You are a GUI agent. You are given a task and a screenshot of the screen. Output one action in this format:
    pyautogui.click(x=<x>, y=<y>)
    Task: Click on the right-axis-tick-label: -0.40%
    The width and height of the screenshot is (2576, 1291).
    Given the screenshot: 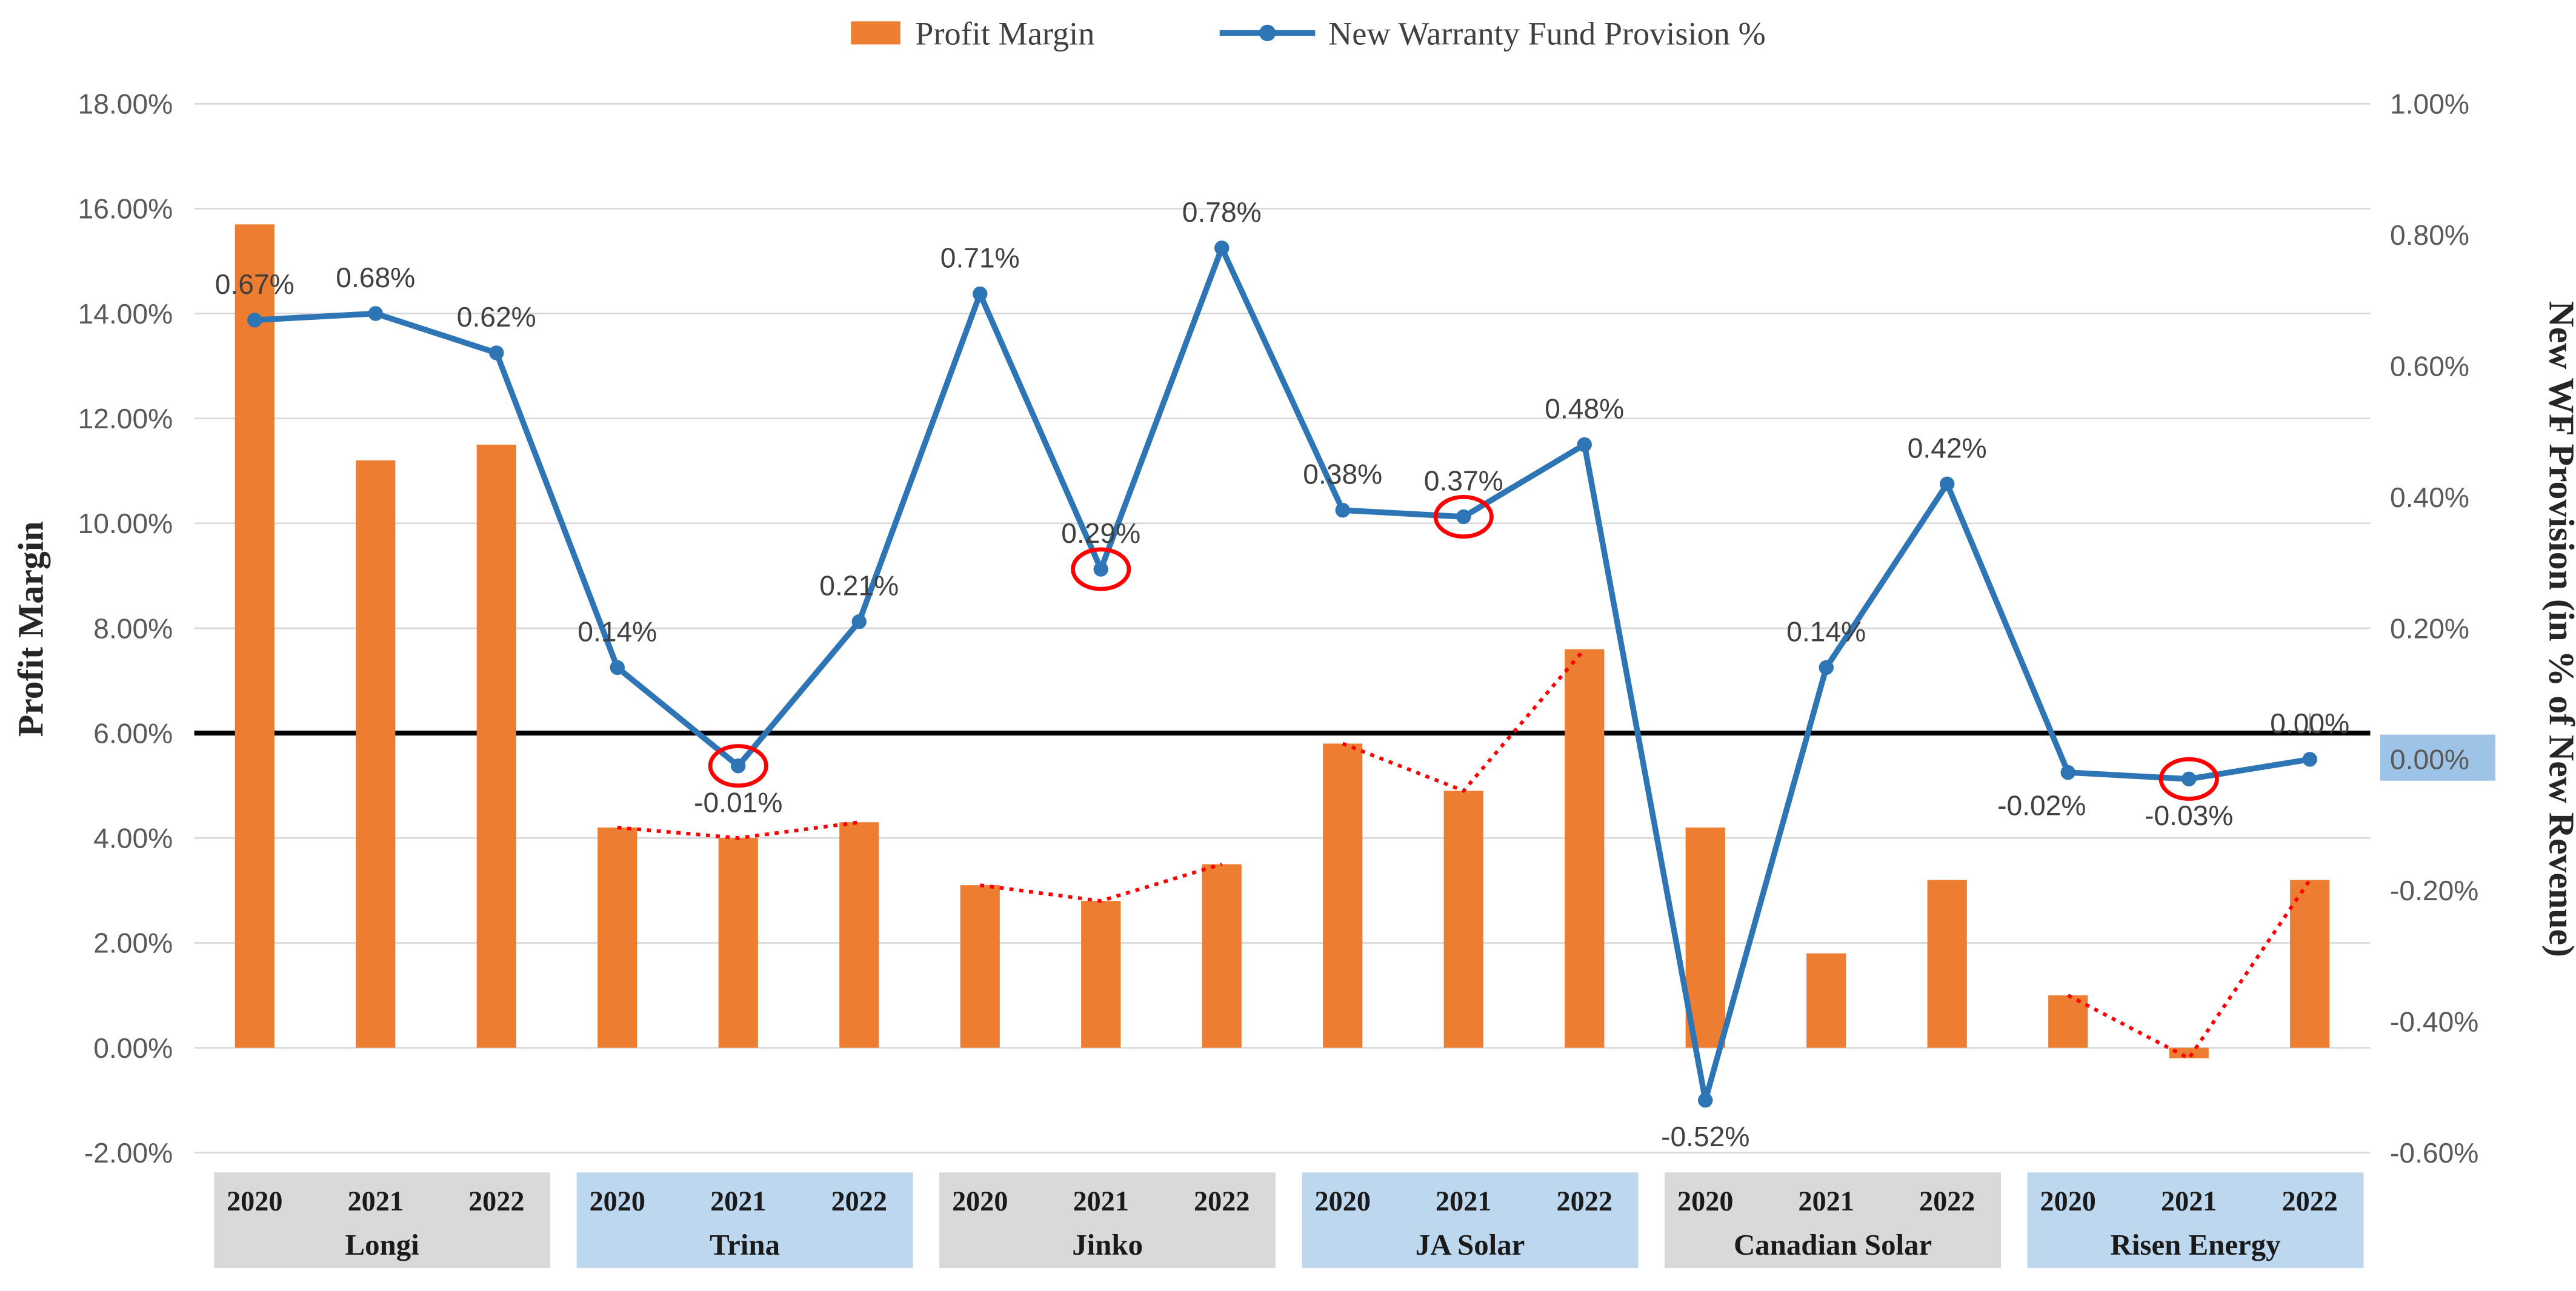 What is the action you would take?
    pyautogui.click(x=2434, y=1022)
    